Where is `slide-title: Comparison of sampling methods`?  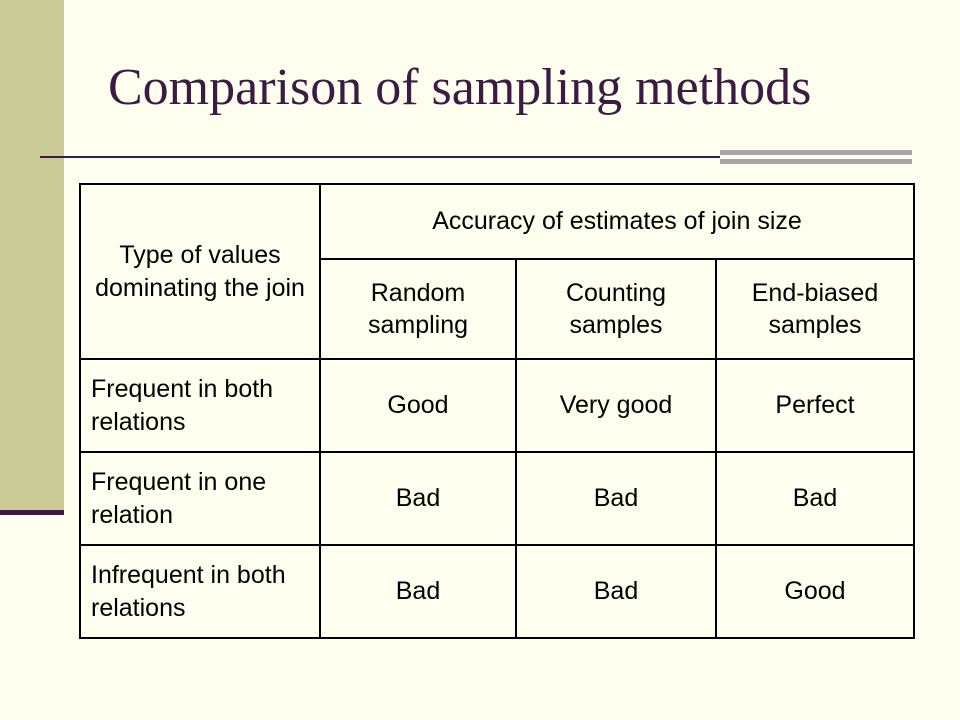 slide-title: Comparison of sampling methods is located at coordinates (460, 87).